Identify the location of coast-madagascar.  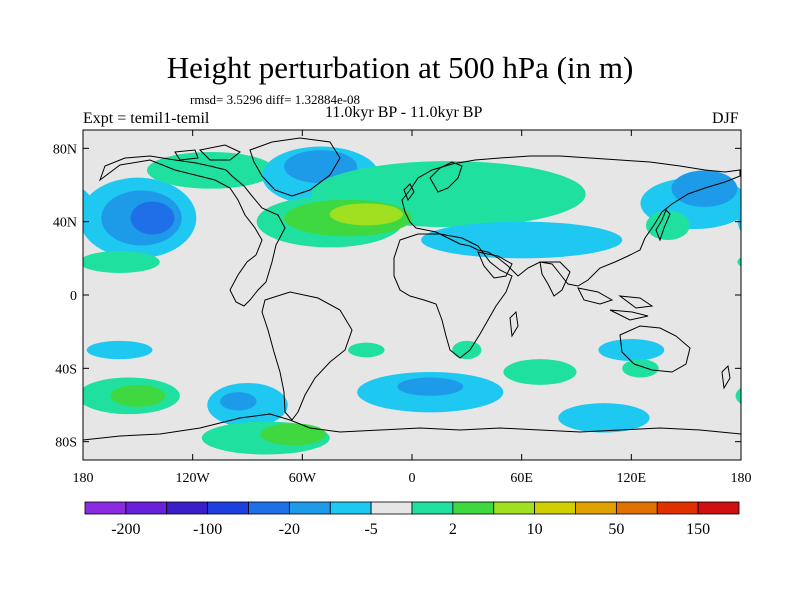
(514, 324).